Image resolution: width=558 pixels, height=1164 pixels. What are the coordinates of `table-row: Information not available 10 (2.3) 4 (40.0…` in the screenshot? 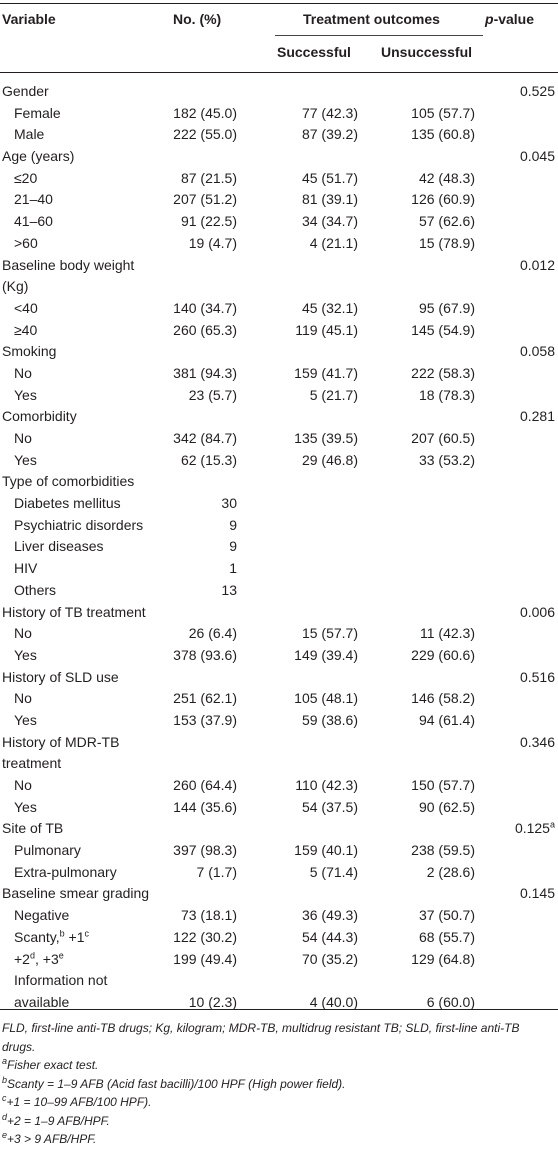 It's located at (279, 991).